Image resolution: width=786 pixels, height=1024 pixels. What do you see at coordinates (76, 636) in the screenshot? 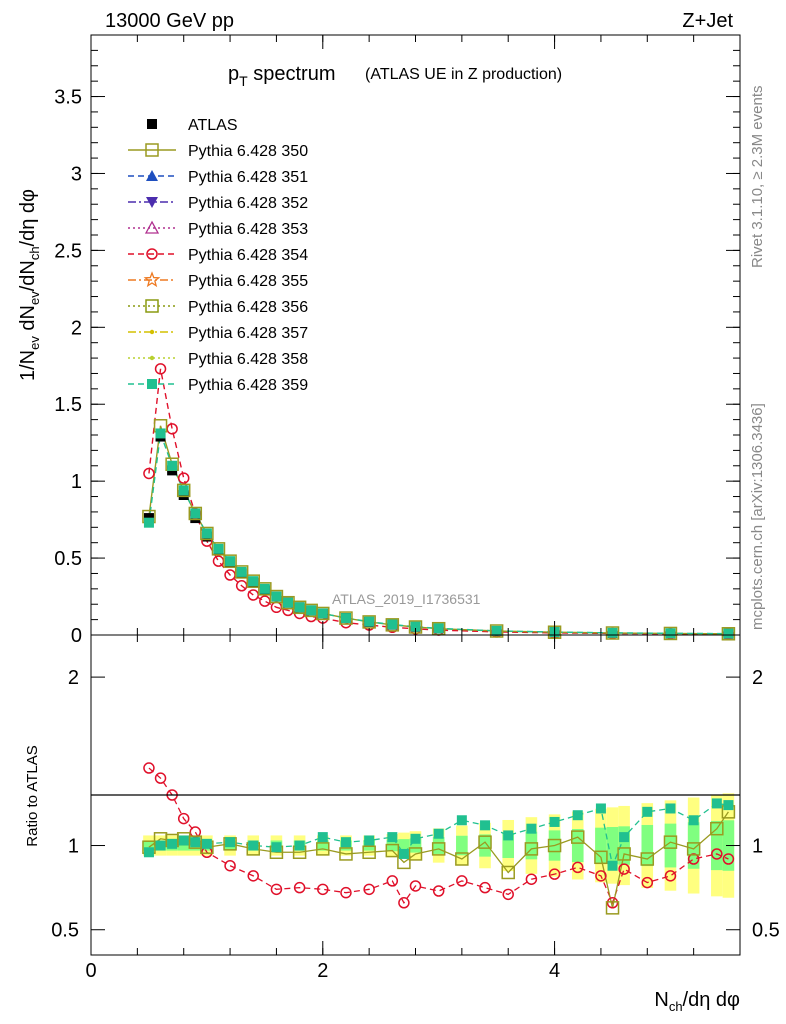
I see `main-y-tick-label: 0` at bounding box center [76, 636].